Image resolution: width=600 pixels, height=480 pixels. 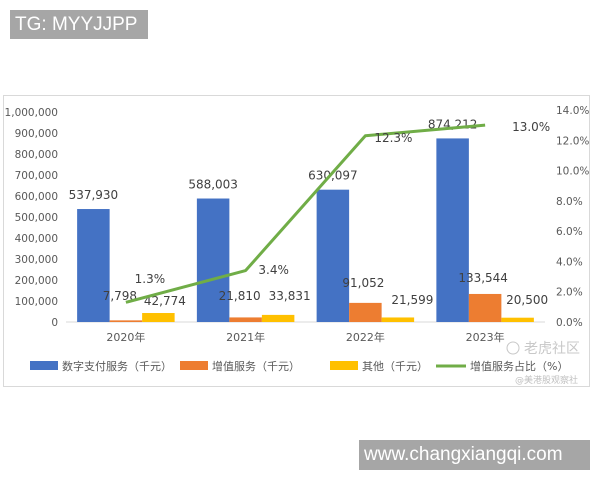 What do you see at coordinates (519, 366) in the screenshot?
I see `legend-label: 增值服务占比（%）` at bounding box center [519, 366].